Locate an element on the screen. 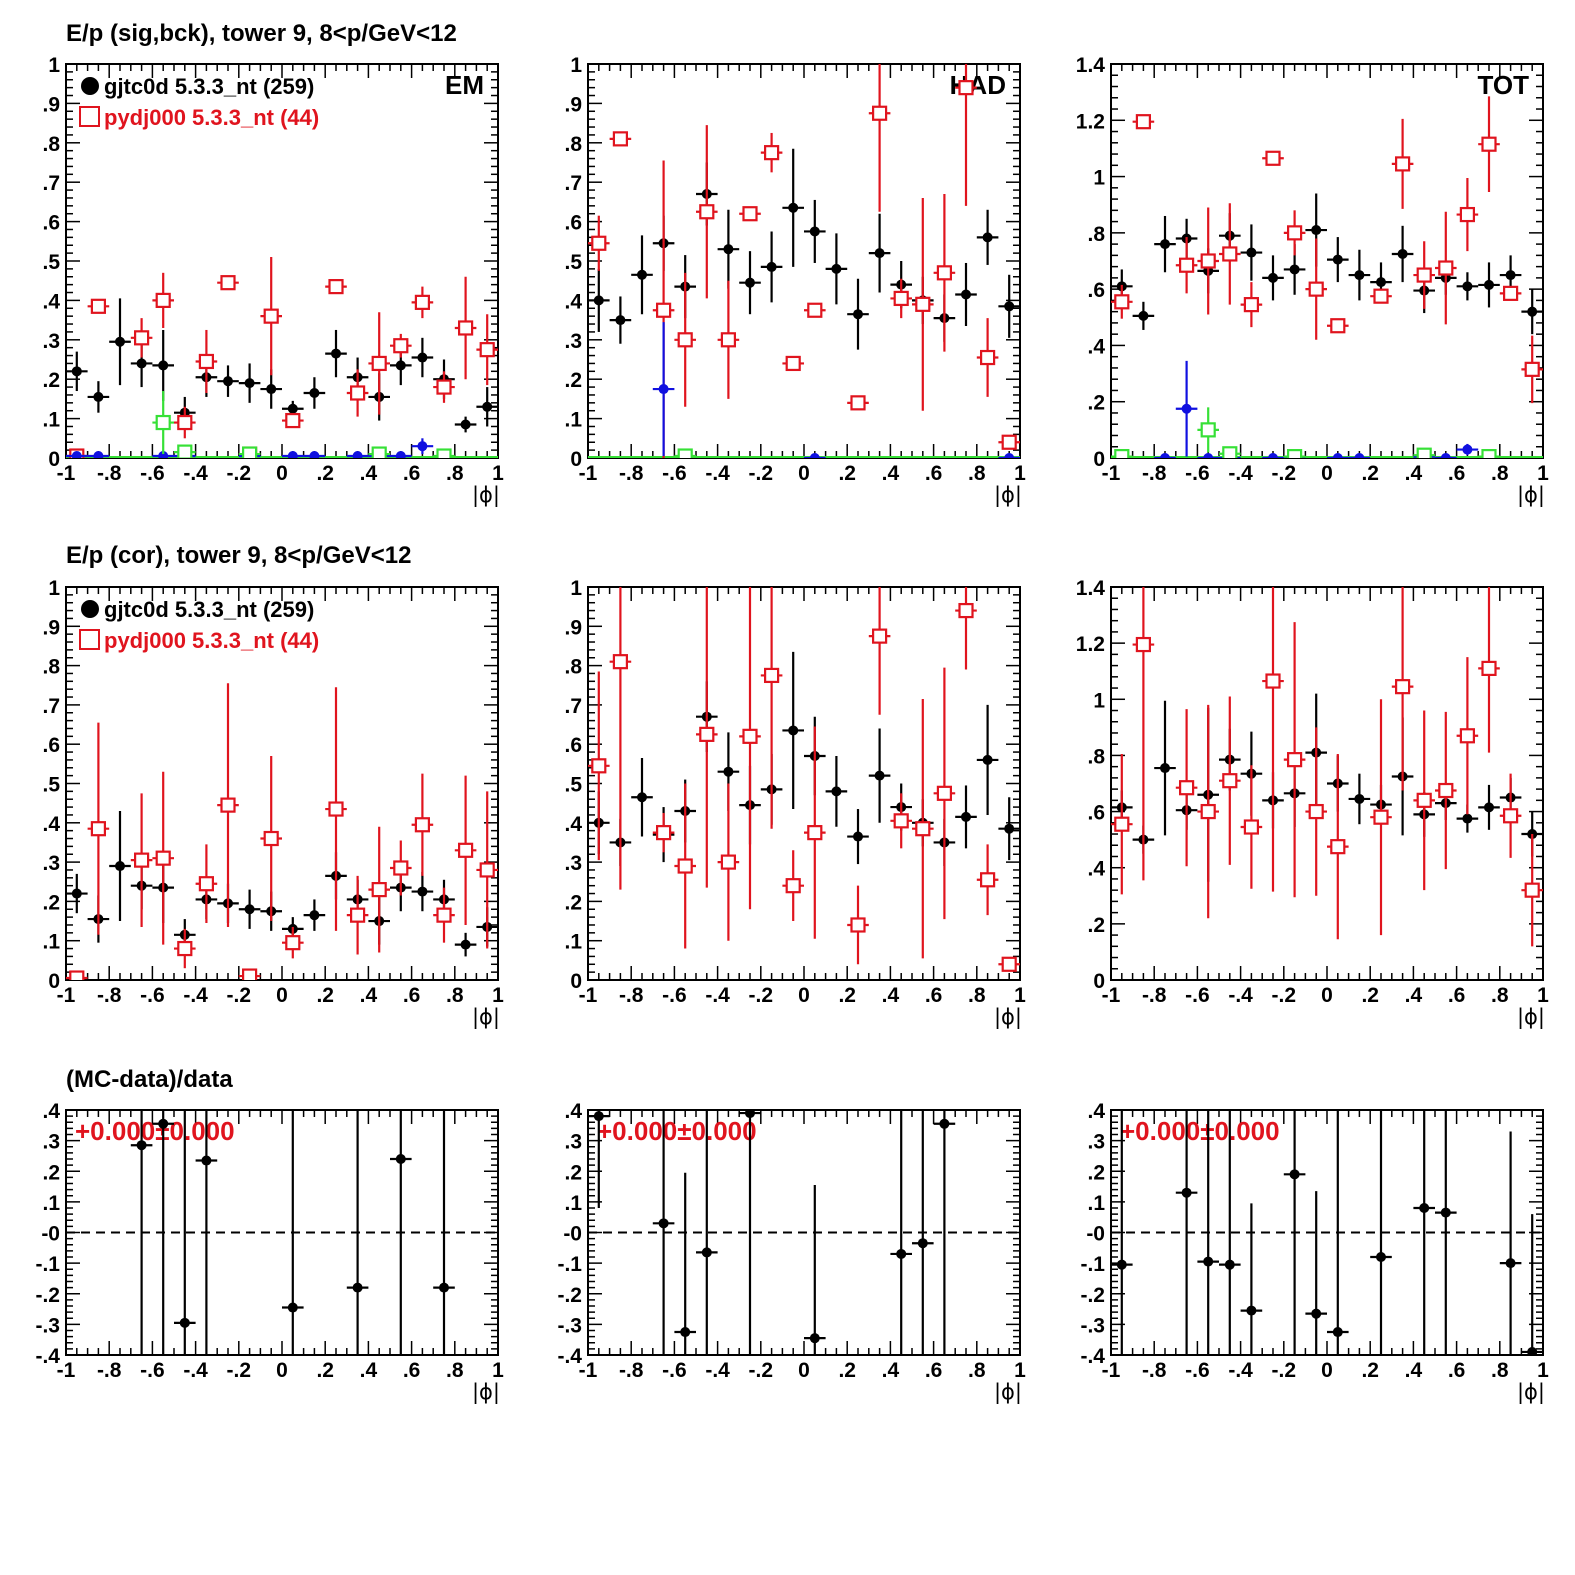  y-tick-label: .4 is located at coordinates (1096, 869).